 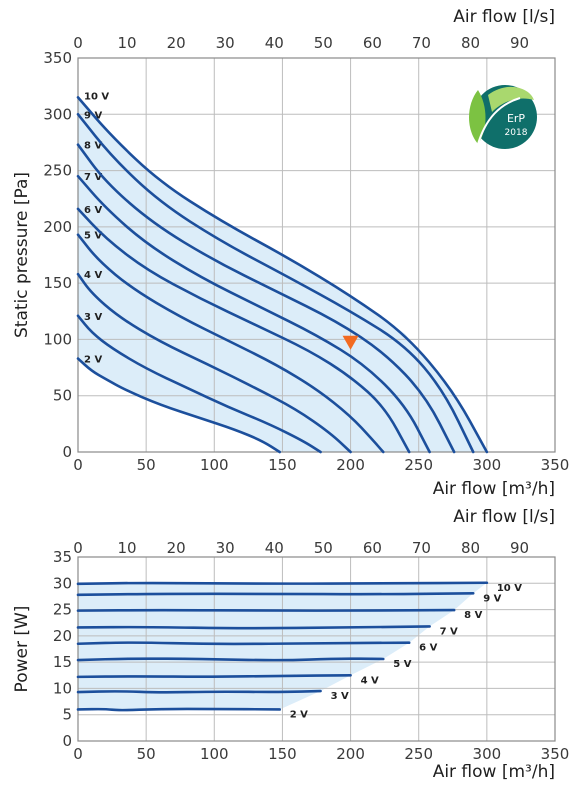 What do you see at coordinates (62, 557) in the screenshot?
I see `y-tick-label: 35` at bounding box center [62, 557].